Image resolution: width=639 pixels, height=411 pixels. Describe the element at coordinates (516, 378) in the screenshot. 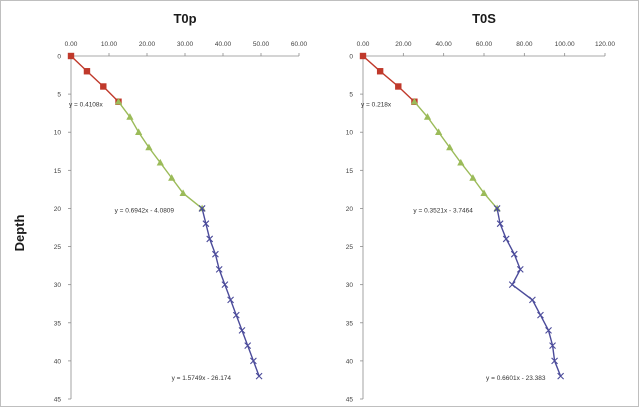

I see `trendline-equation: y = 0.6601x - 23.383` at that location.